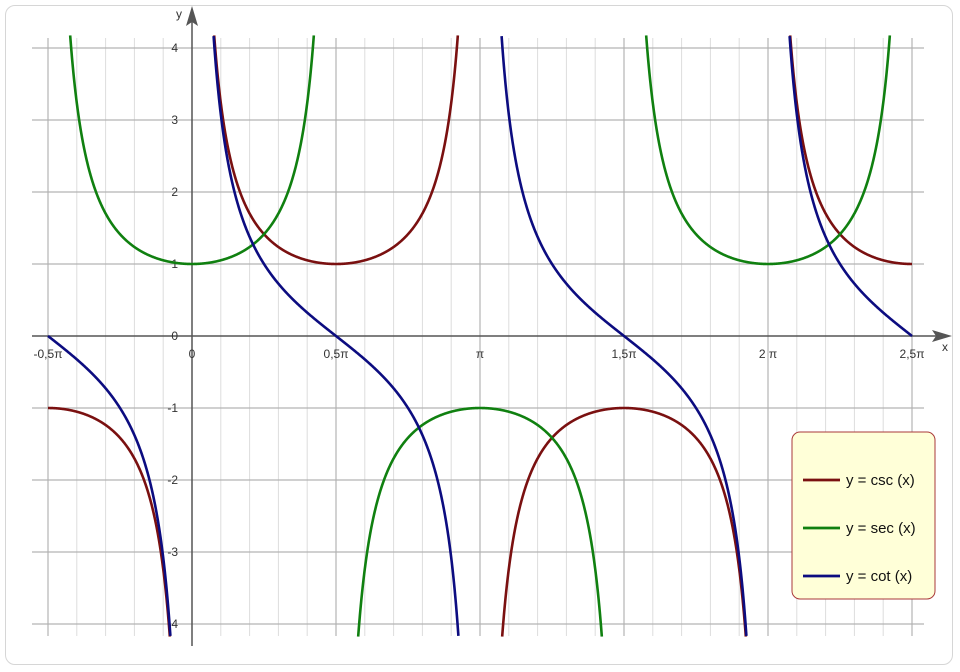 The width and height of the screenshot is (960, 672). I want to click on legend-label: y = sec (x), so click(881, 528).